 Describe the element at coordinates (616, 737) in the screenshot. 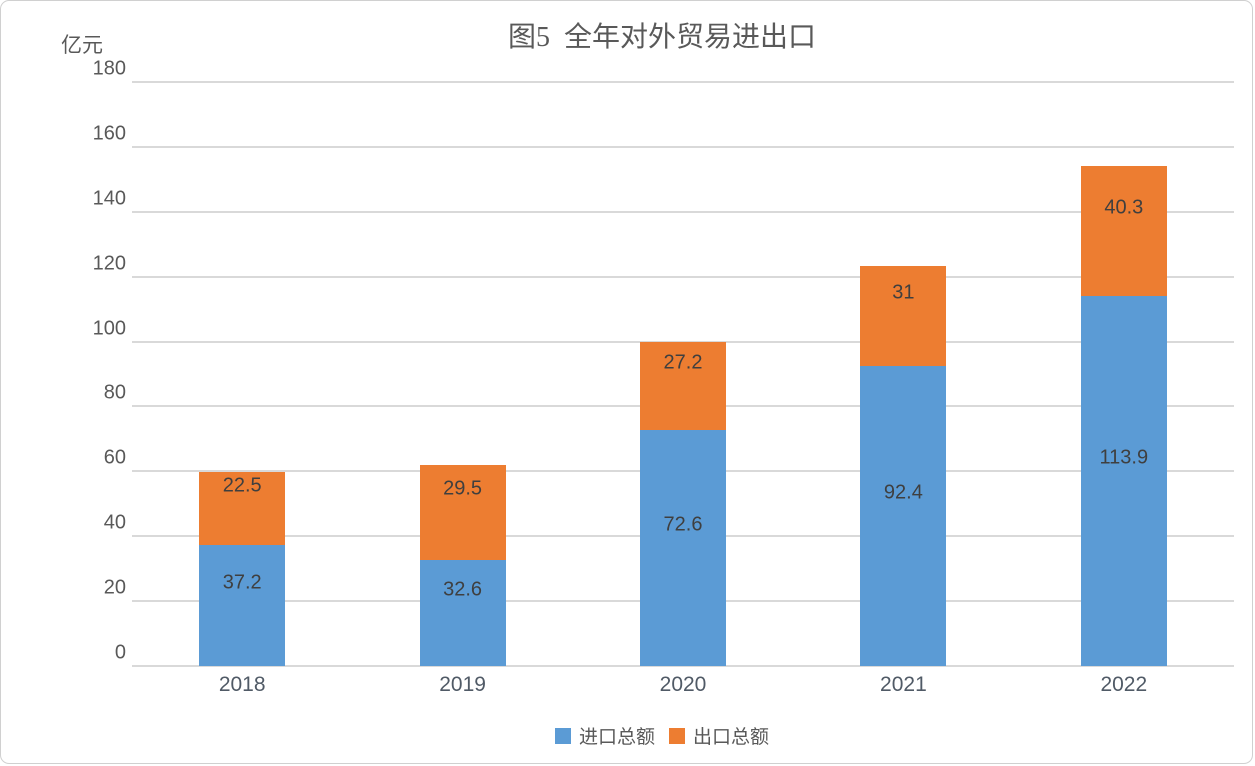

I see `legend-label: 进口总额` at that location.